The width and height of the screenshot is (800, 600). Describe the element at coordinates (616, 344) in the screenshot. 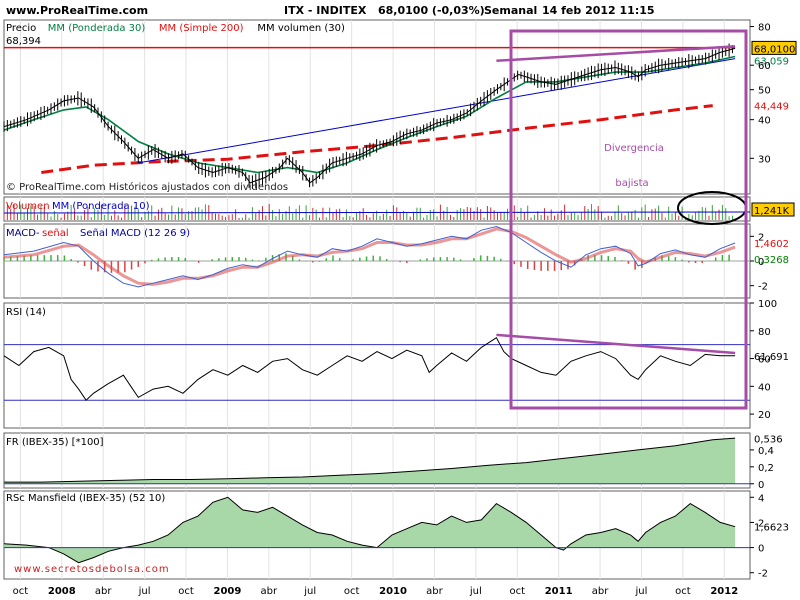

I see `rsi-divergence-line` at that location.